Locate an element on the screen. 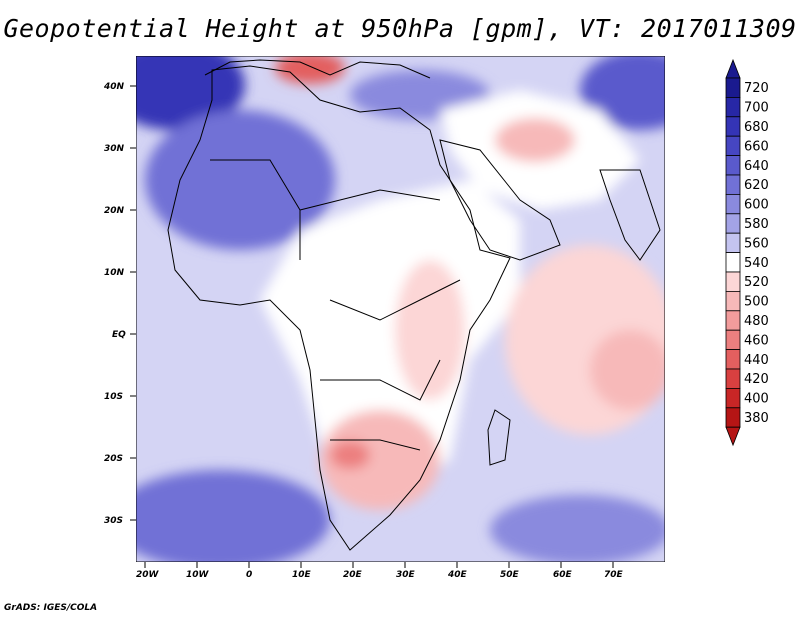 The width and height of the screenshot is (800, 618). lon-label: 30E is located at coordinates (406, 575).